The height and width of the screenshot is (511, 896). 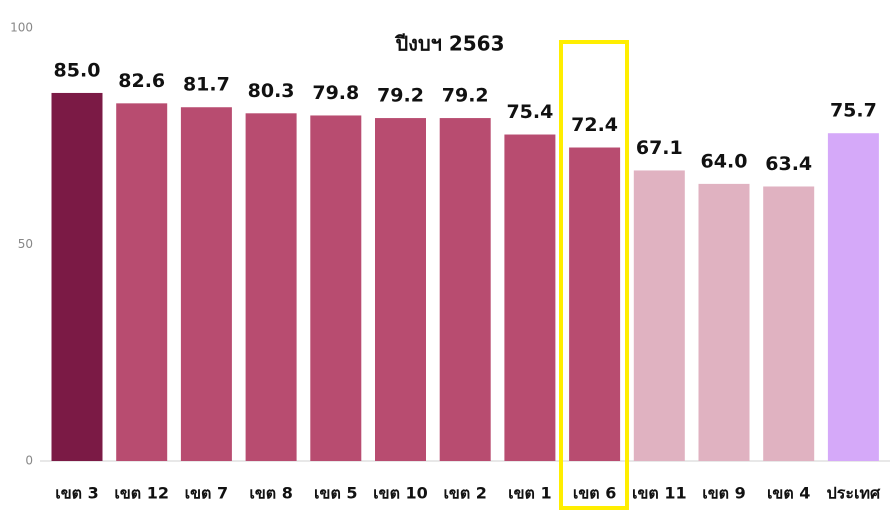 What do you see at coordinates (271, 493) in the screenshot?
I see `x-tick-label: เขต 8` at bounding box center [271, 493].